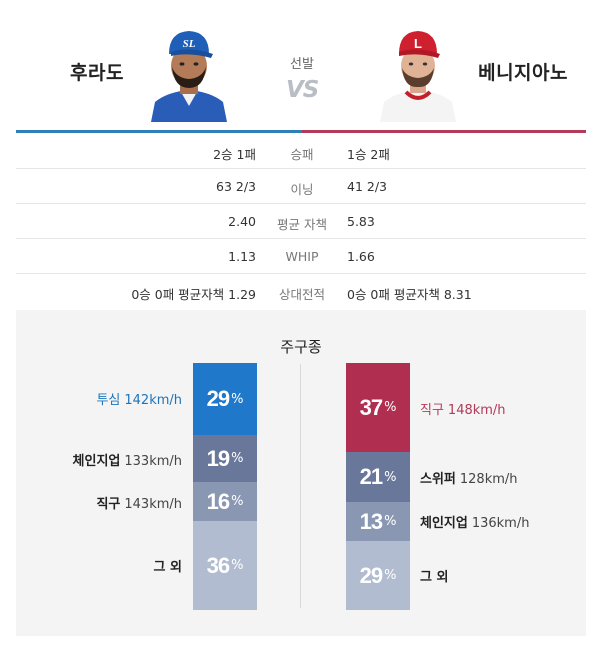 This screenshot has width=600, height=646. Describe the element at coordinates (153, 504) in the screenshot. I see `pitch-speed: 143km/h` at that location.